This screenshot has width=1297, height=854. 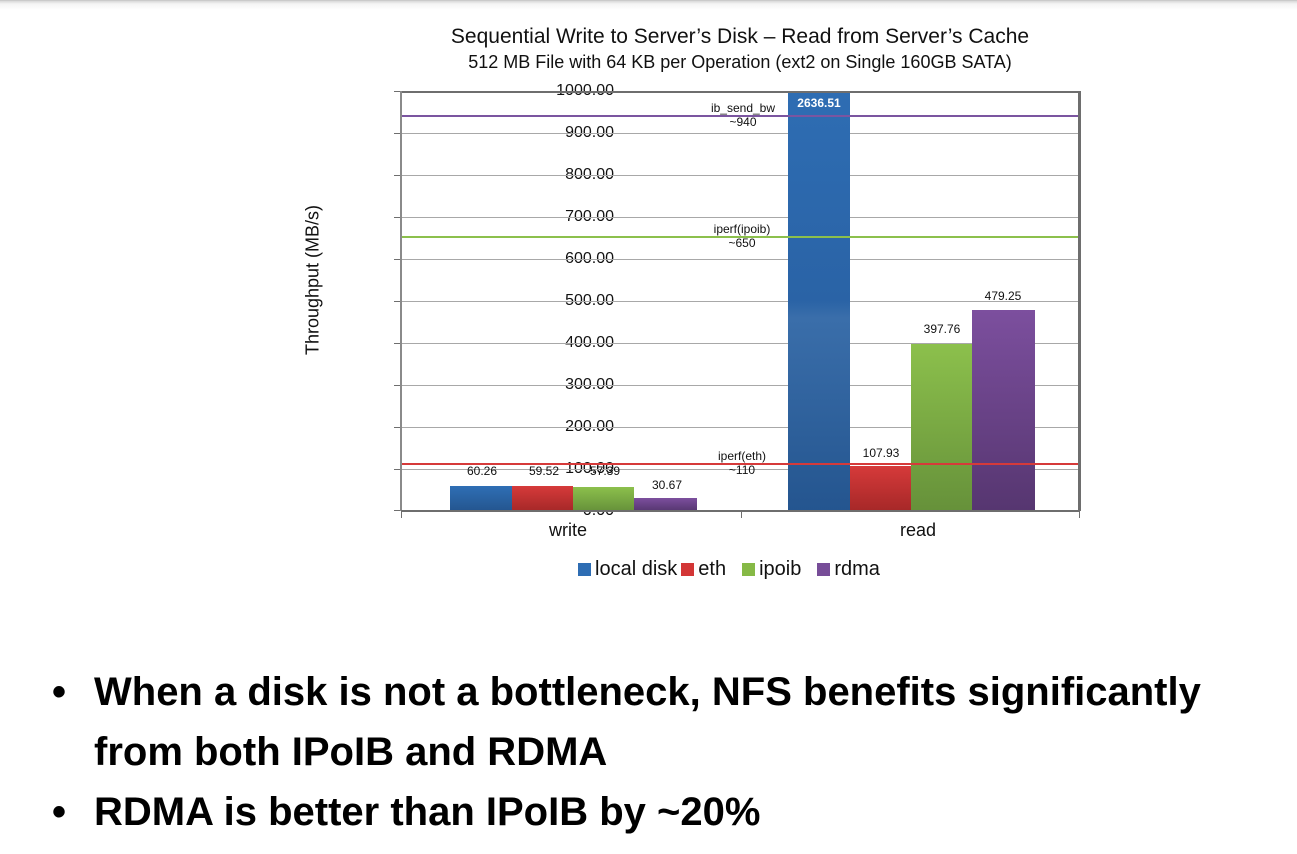 I want to click on y-tick-label: 500.00, so click(x=589, y=300).